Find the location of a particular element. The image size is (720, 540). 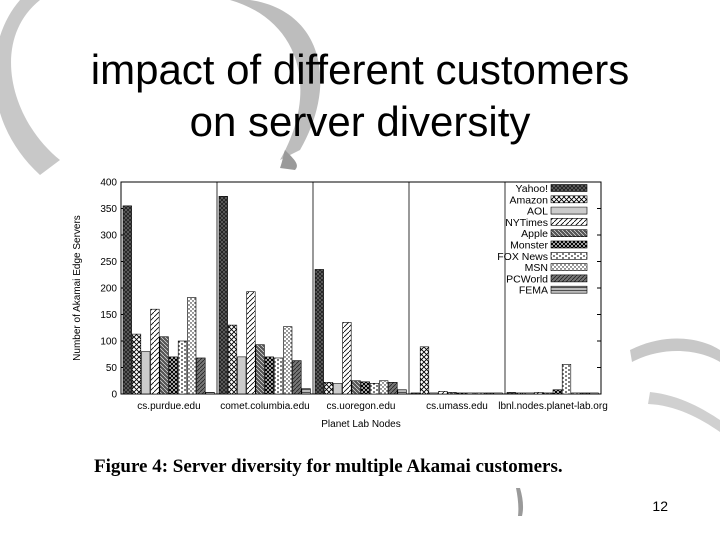

x-axis-label: Planet Lab Nodes is located at coordinates (361, 424).